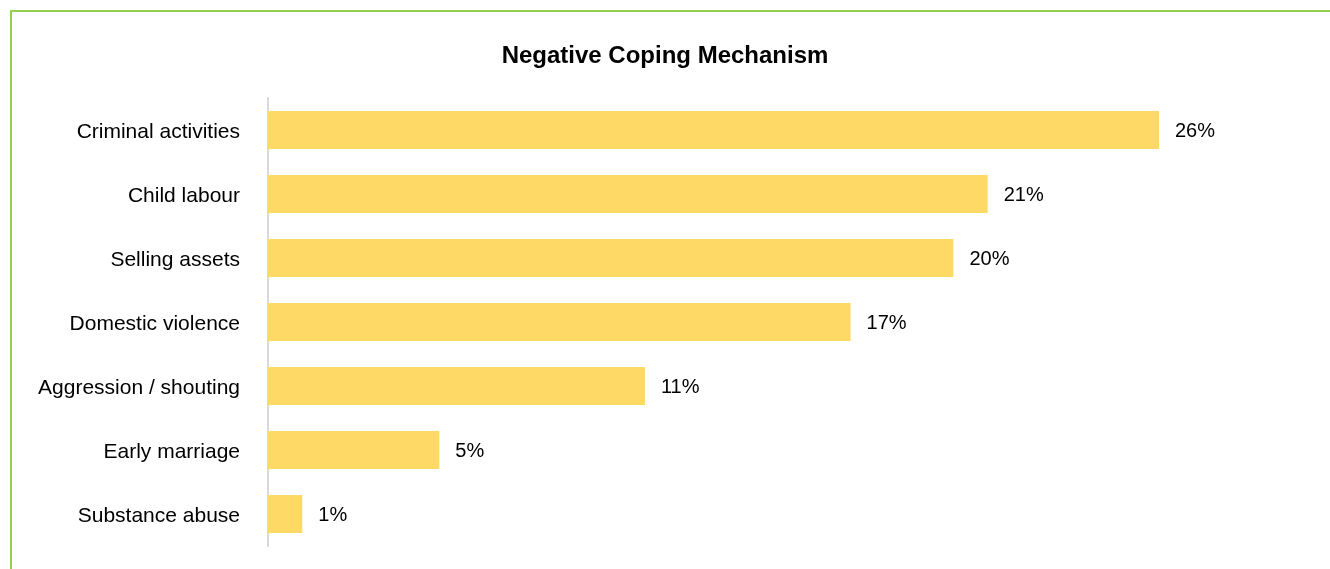  What do you see at coordinates (175, 258) in the screenshot?
I see `y-tick-label: Selling assets` at bounding box center [175, 258].